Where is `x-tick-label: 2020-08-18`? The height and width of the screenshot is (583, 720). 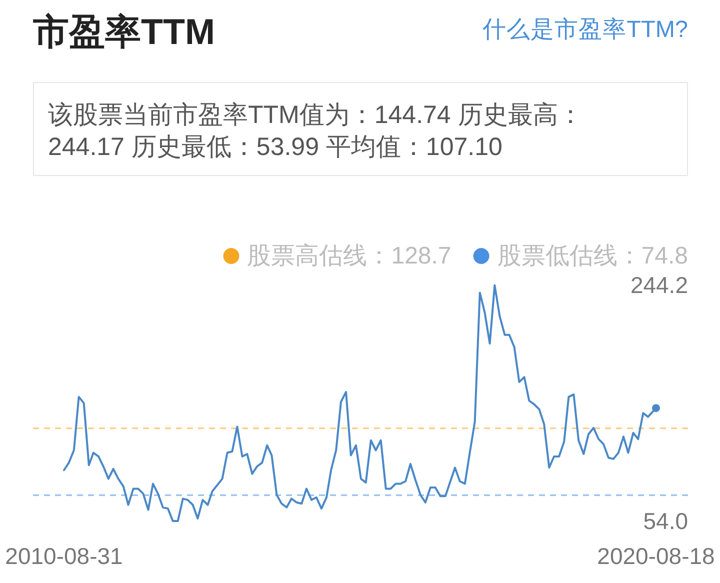
x-tick-label: 2020-08-18 is located at coordinates (656, 556).